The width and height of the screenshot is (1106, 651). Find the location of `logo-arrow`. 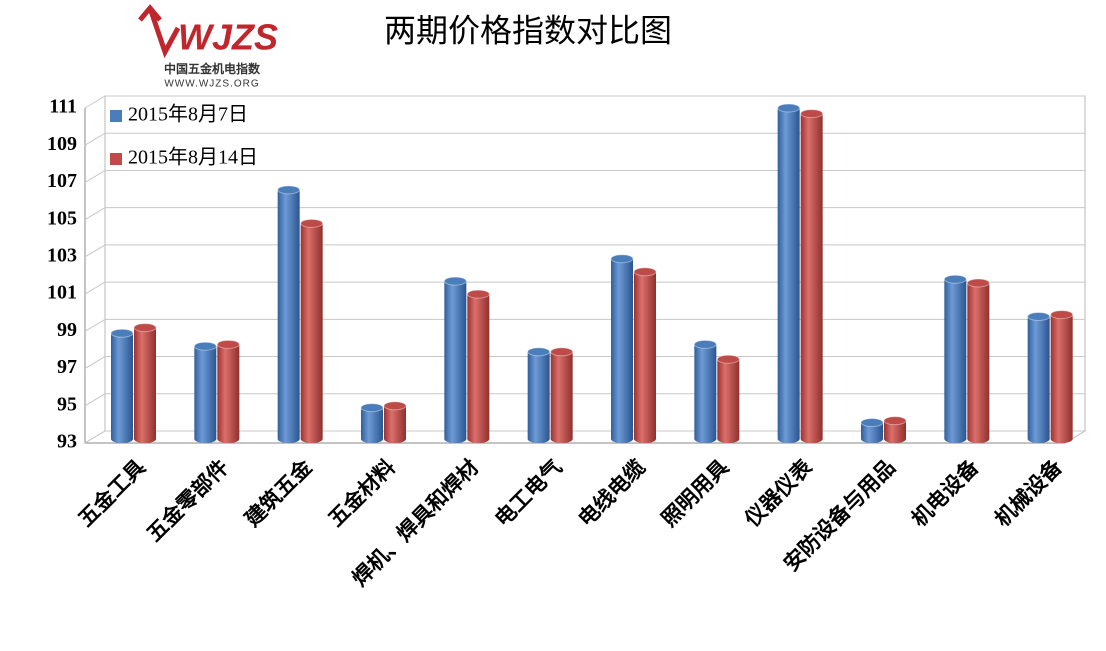

logo-arrow is located at coordinates (159, 31).